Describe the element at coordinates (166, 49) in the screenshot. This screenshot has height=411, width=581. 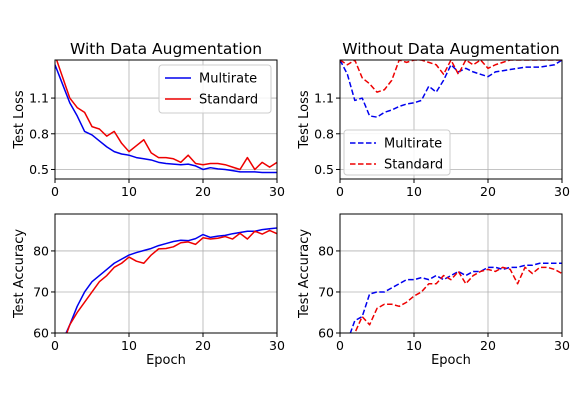
I see `chart-title: With Data Augmentation` at that location.